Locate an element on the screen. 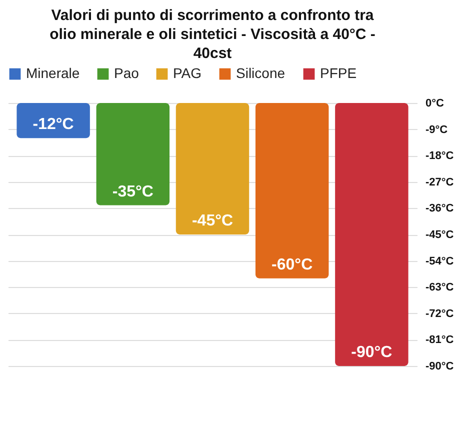  y-tick-label: -90°C is located at coordinates (440, 366).